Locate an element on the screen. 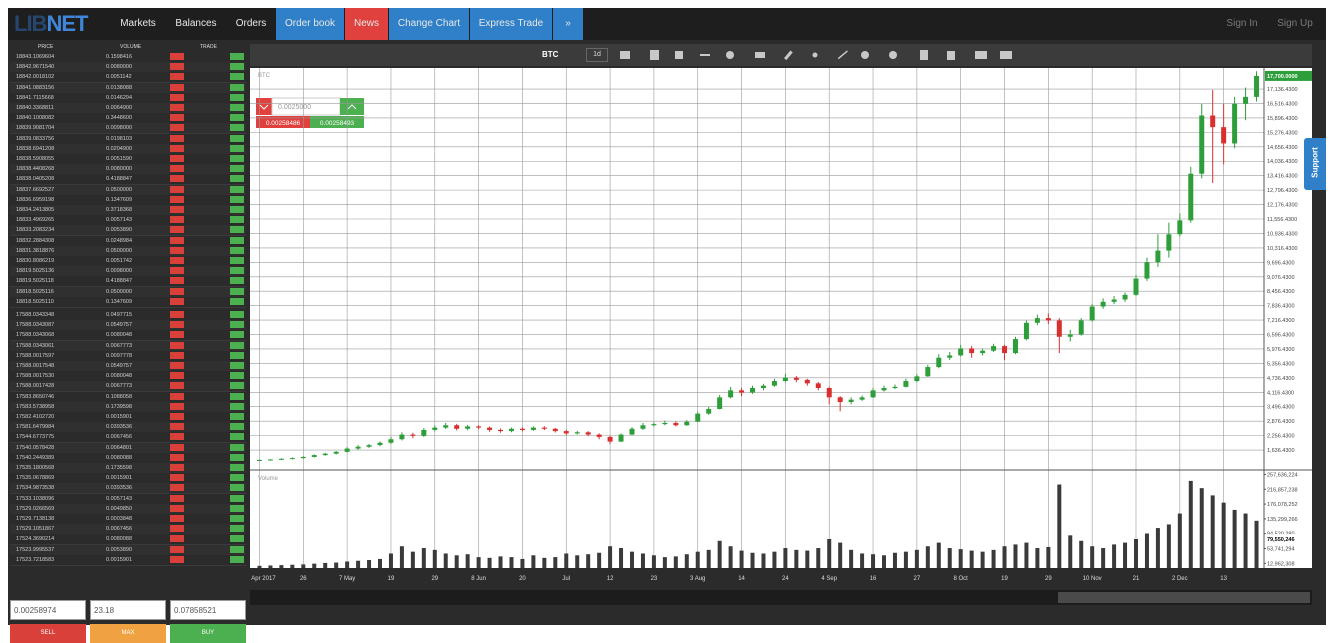 The width and height of the screenshot is (1334, 643). max-button: MAX is located at coordinates (128, 633).